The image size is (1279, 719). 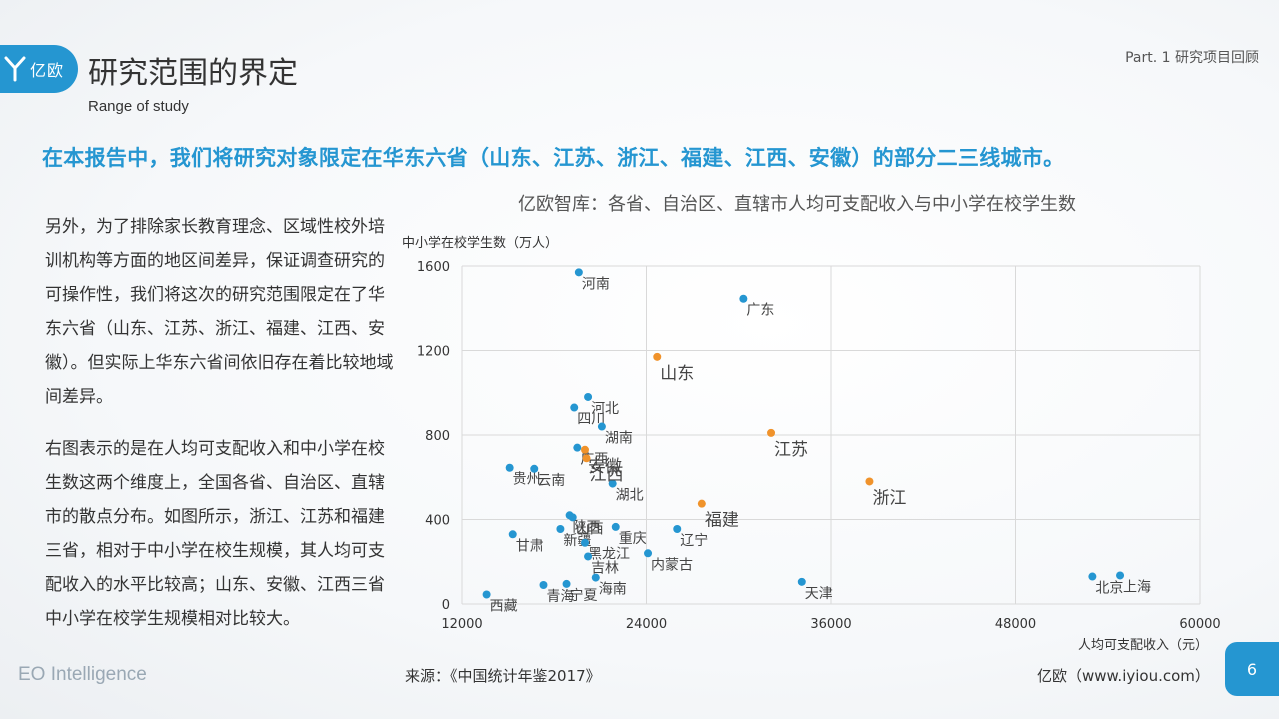 What do you see at coordinates (607, 475) in the screenshot?
I see `data-point-label: 江西` at bounding box center [607, 475].